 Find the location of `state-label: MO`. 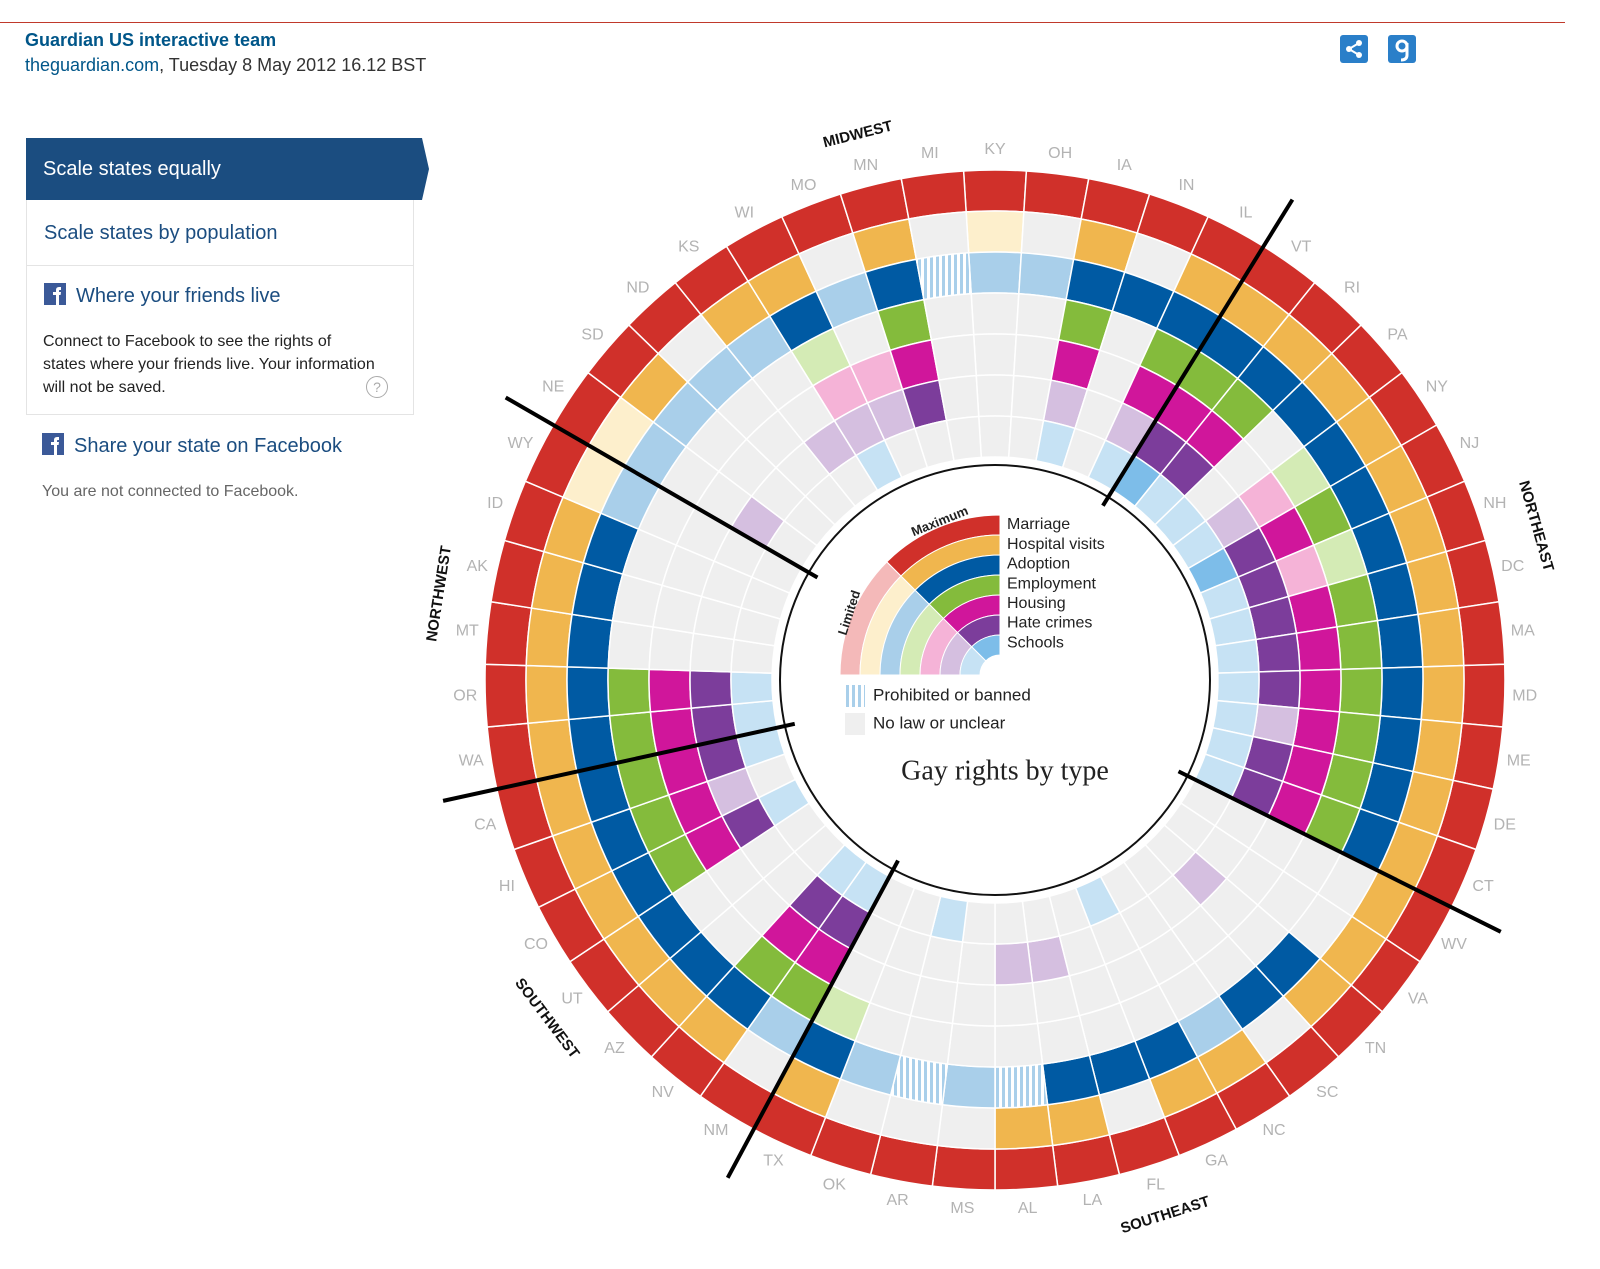

state-label: MO is located at coordinates (804, 185).